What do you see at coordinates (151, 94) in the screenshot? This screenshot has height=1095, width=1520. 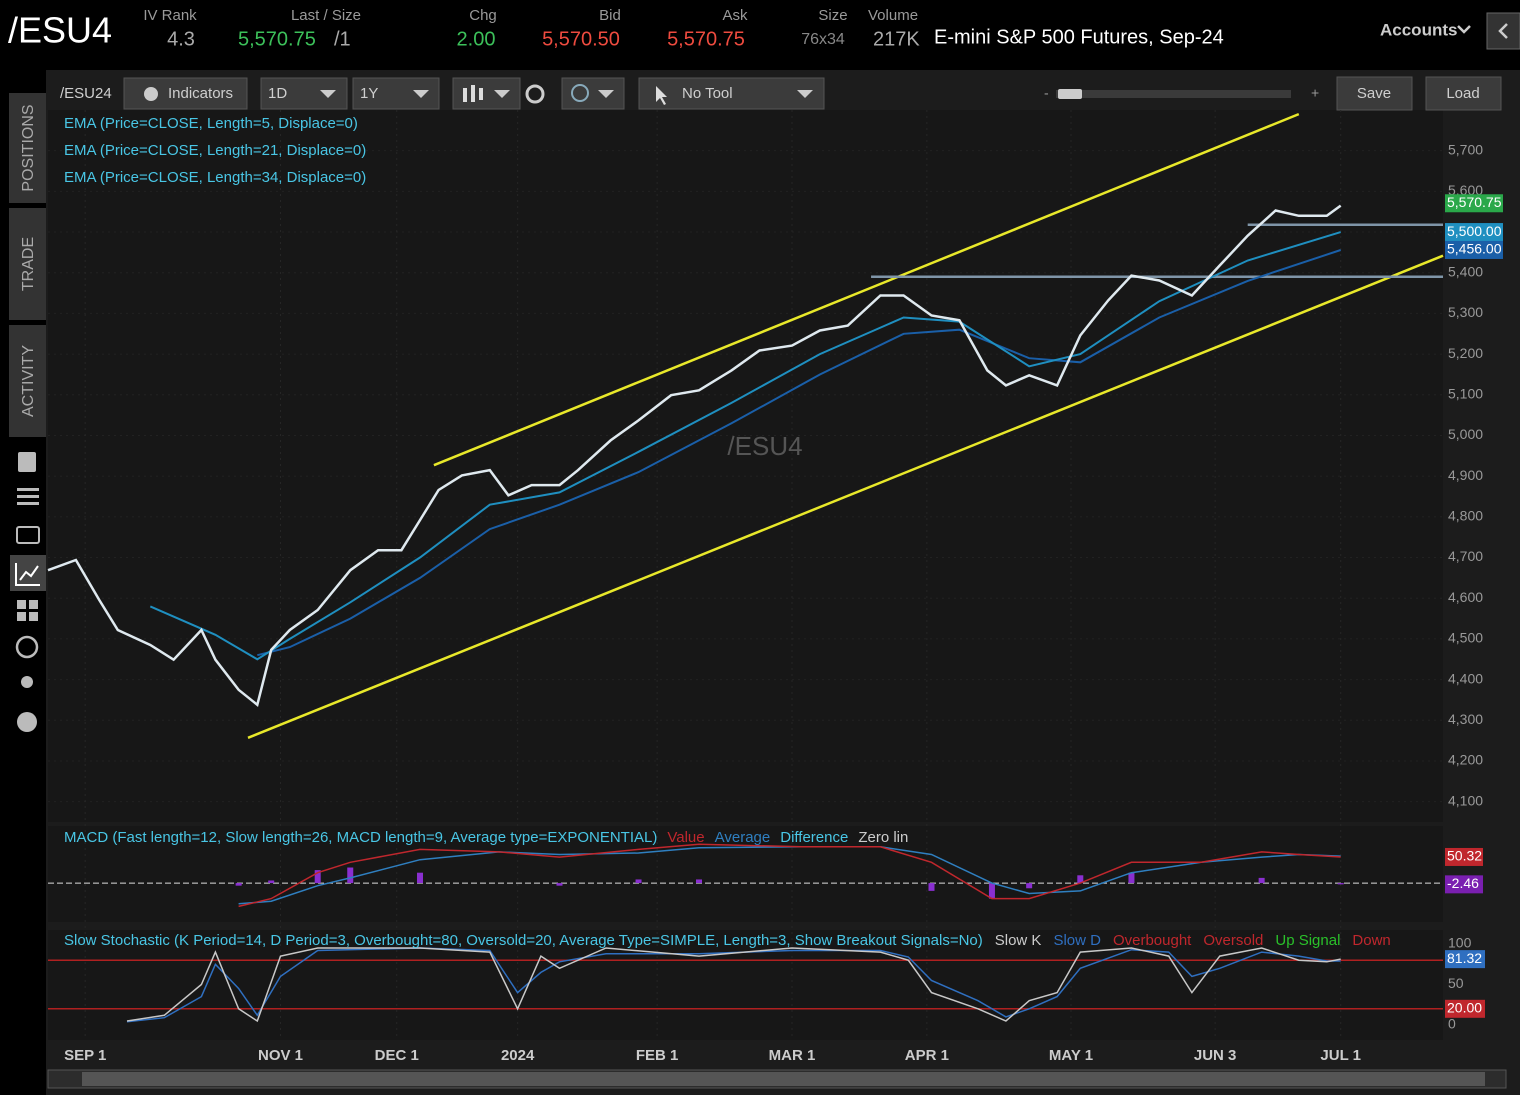 I see `gear-icon` at bounding box center [151, 94].